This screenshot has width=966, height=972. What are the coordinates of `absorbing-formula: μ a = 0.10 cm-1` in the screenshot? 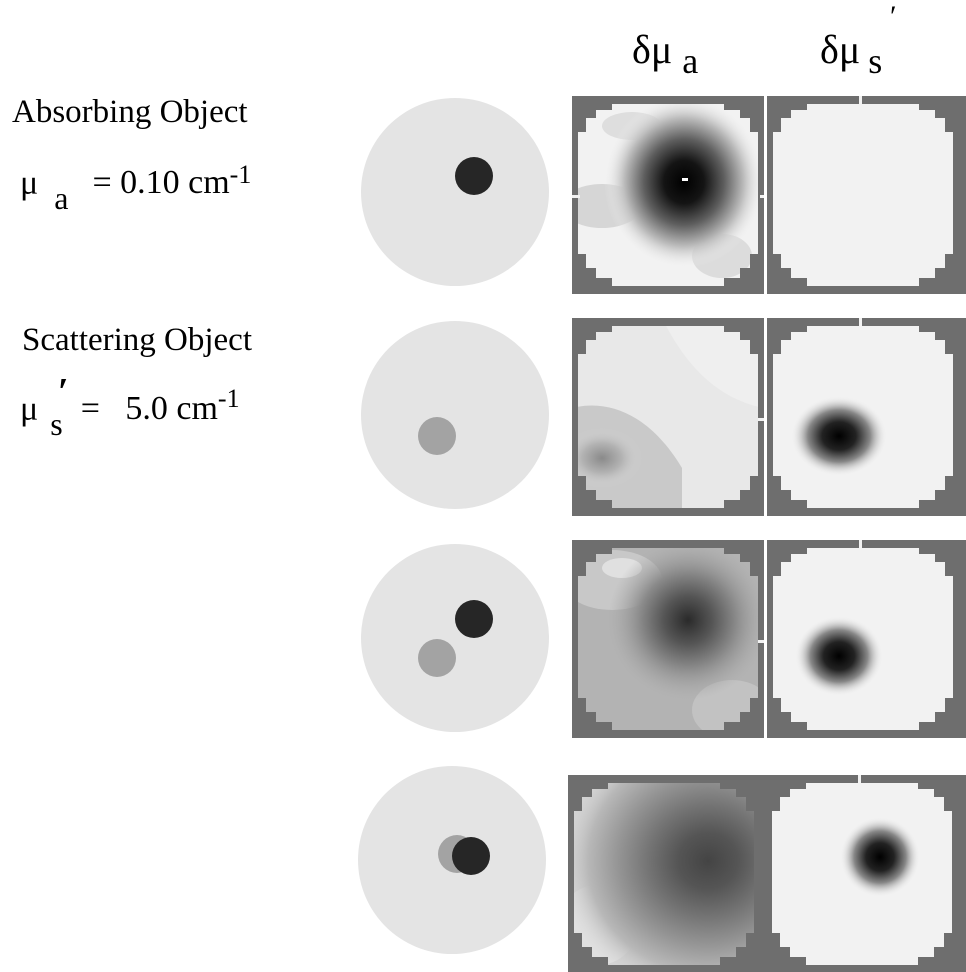 It's located at (135, 188).